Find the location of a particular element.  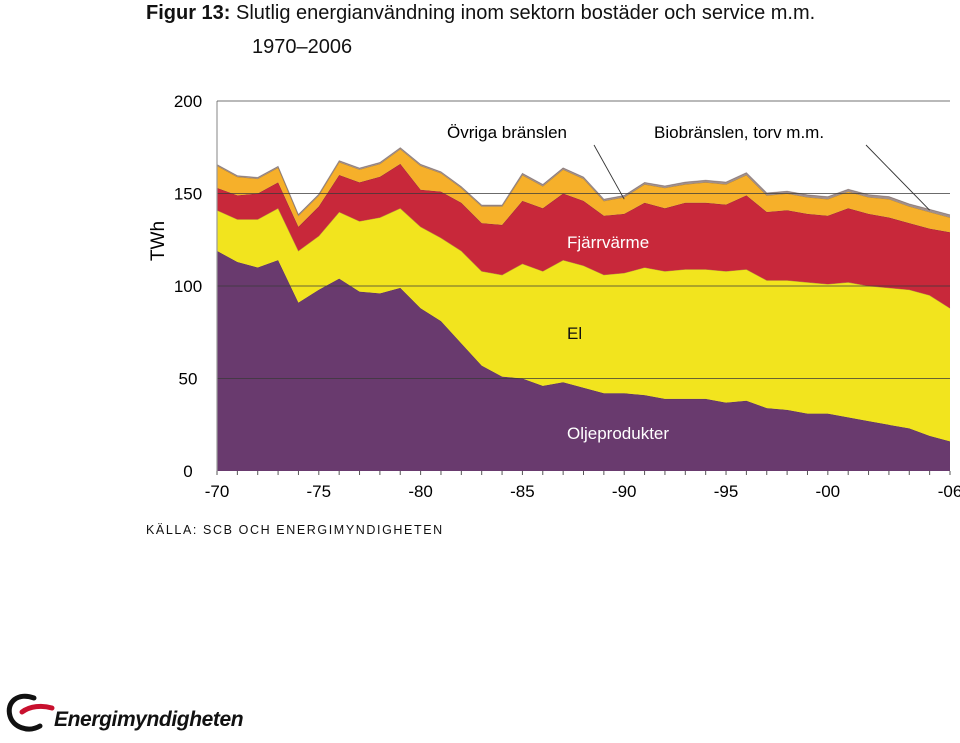

annotation-oljeprodukter: Oljeprodukter is located at coordinates (618, 433).